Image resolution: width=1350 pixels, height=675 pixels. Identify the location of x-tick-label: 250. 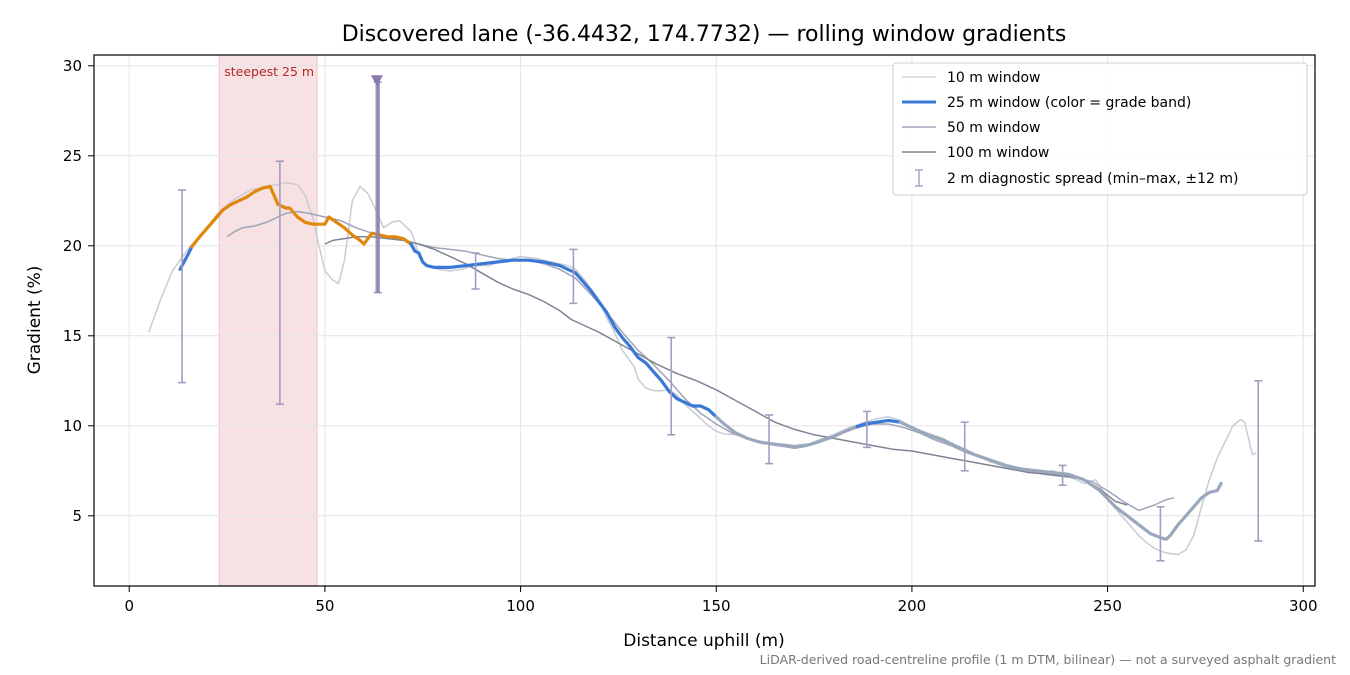
(1107, 606).